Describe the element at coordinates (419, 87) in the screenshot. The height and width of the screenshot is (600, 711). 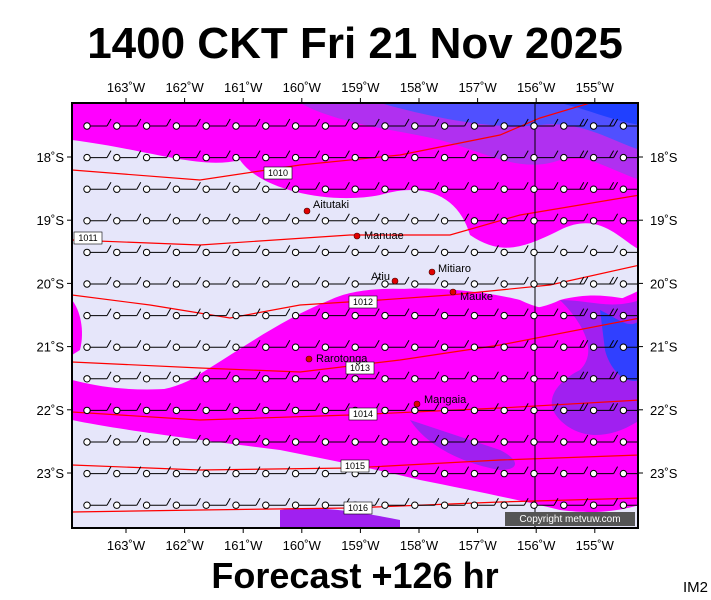
I see `longitude-label: 158˚W` at that location.